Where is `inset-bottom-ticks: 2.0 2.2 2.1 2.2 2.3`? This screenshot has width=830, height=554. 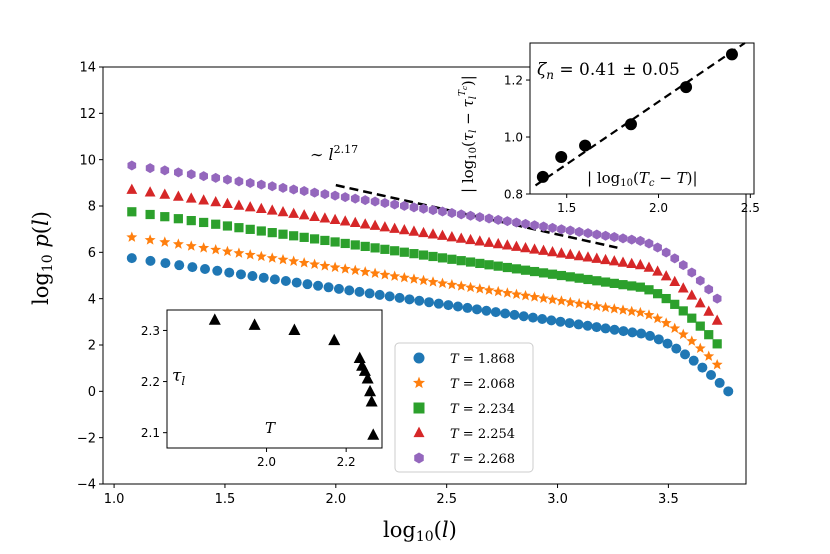
inset-bottom-ticks: 2.0 2.2 2.1 2.2 2.3 is located at coordinates (248, 396).